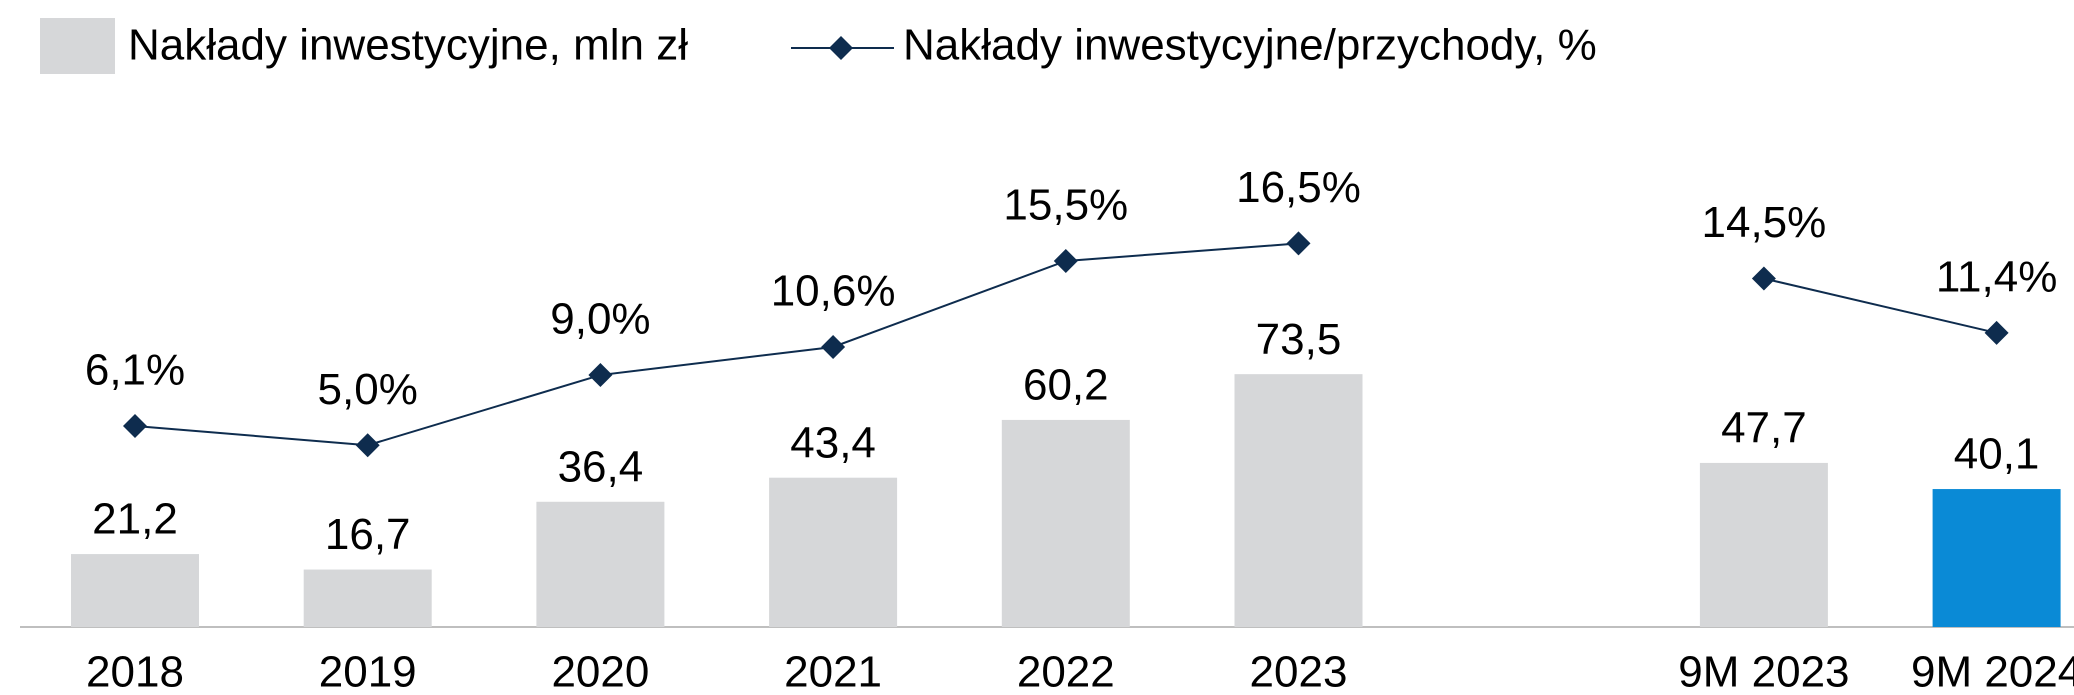  Describe the element at coordinates (368, 671) in the screenshot. I see `x-tick-label: 2019` at that location.